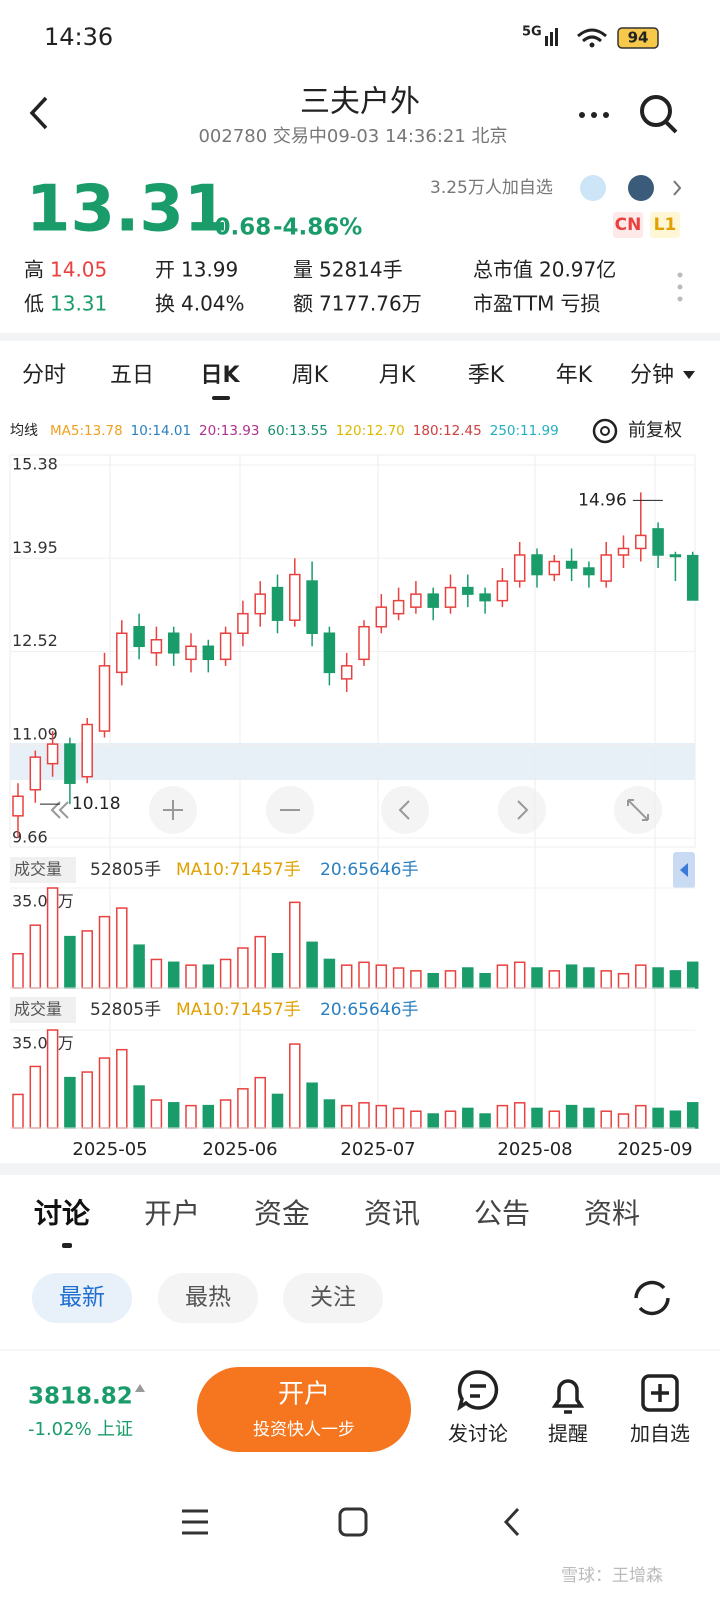 This screenshot has height=1600, width=720. Describe the element at coordinates (478, 1434) in the screenshot. I see `action-label: 发讨论` at that location.